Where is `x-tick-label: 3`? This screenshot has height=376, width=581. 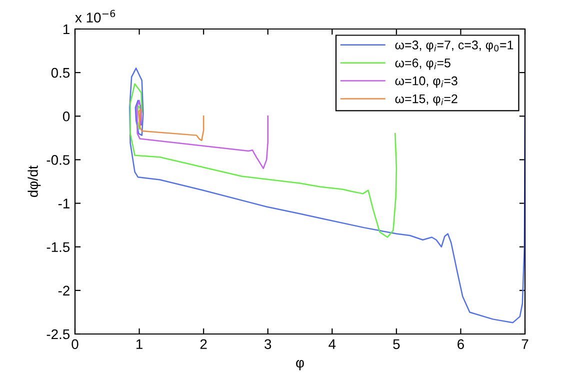
x-tick-label: 3 is located at coordinates (268, 344).